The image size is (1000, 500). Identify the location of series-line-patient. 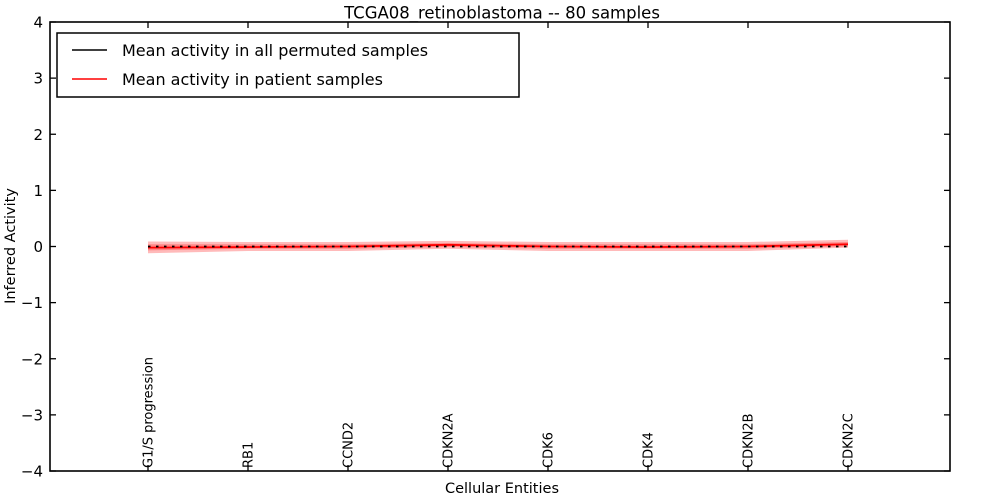
(498, 246).